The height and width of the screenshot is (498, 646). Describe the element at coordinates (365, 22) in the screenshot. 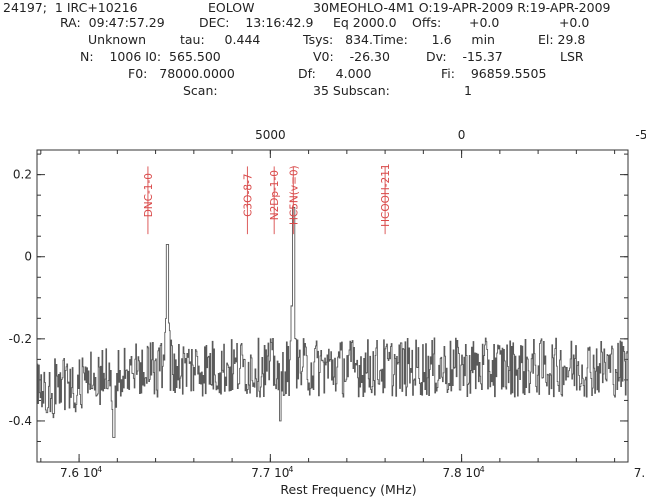

I see `equinox-value: Eq 2000.0` at that location.